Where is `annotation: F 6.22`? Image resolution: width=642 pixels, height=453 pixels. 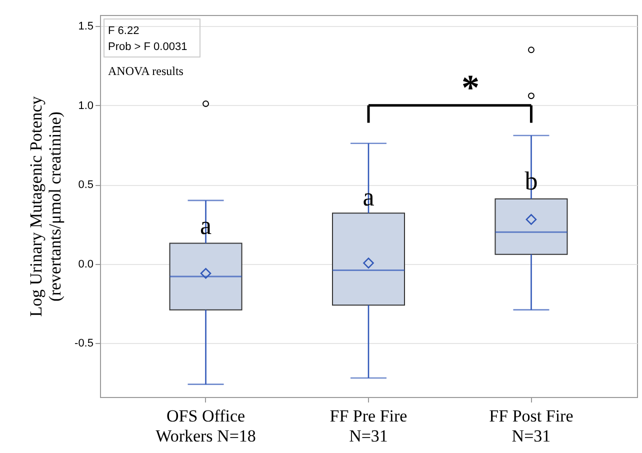
annotation: F 6.22 is located at coordinates (124, 31).